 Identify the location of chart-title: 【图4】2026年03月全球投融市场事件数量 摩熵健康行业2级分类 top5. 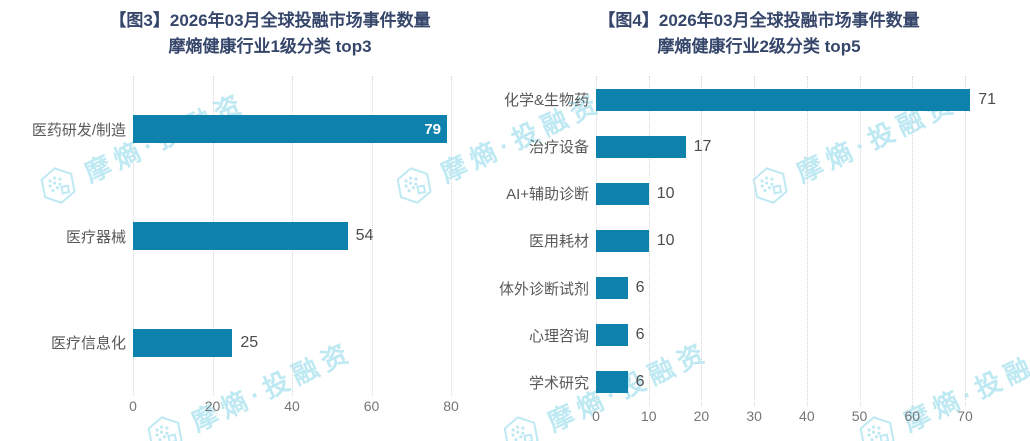
(759, 30).